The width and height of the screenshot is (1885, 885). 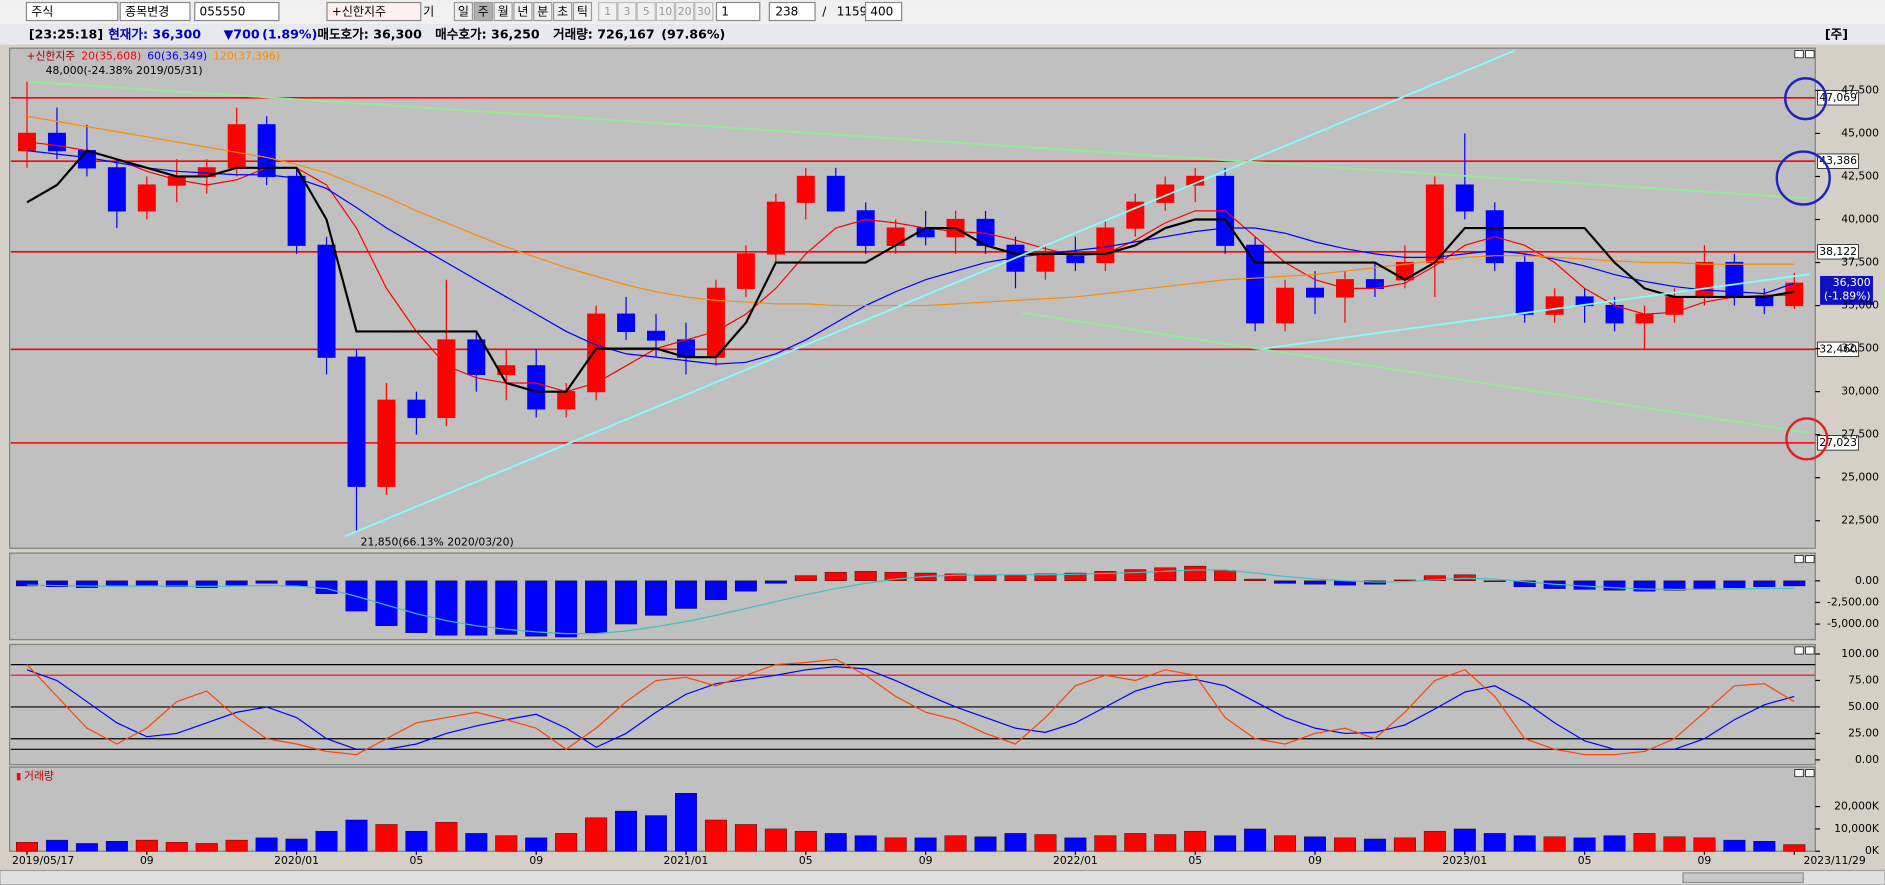 I want to click on price: 현재가: 36,300, so click(x=154, y=33).